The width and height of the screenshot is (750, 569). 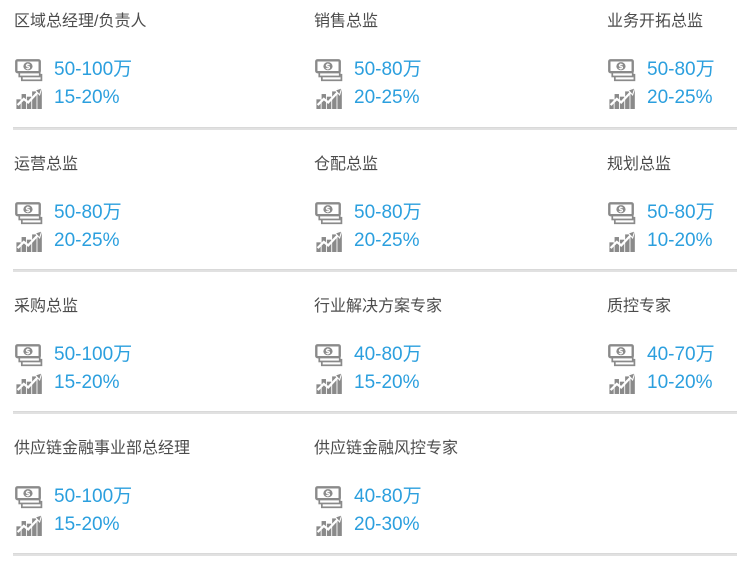 I want to click on position-title: 供应链金融风控专家, so click(x=386, y=448).